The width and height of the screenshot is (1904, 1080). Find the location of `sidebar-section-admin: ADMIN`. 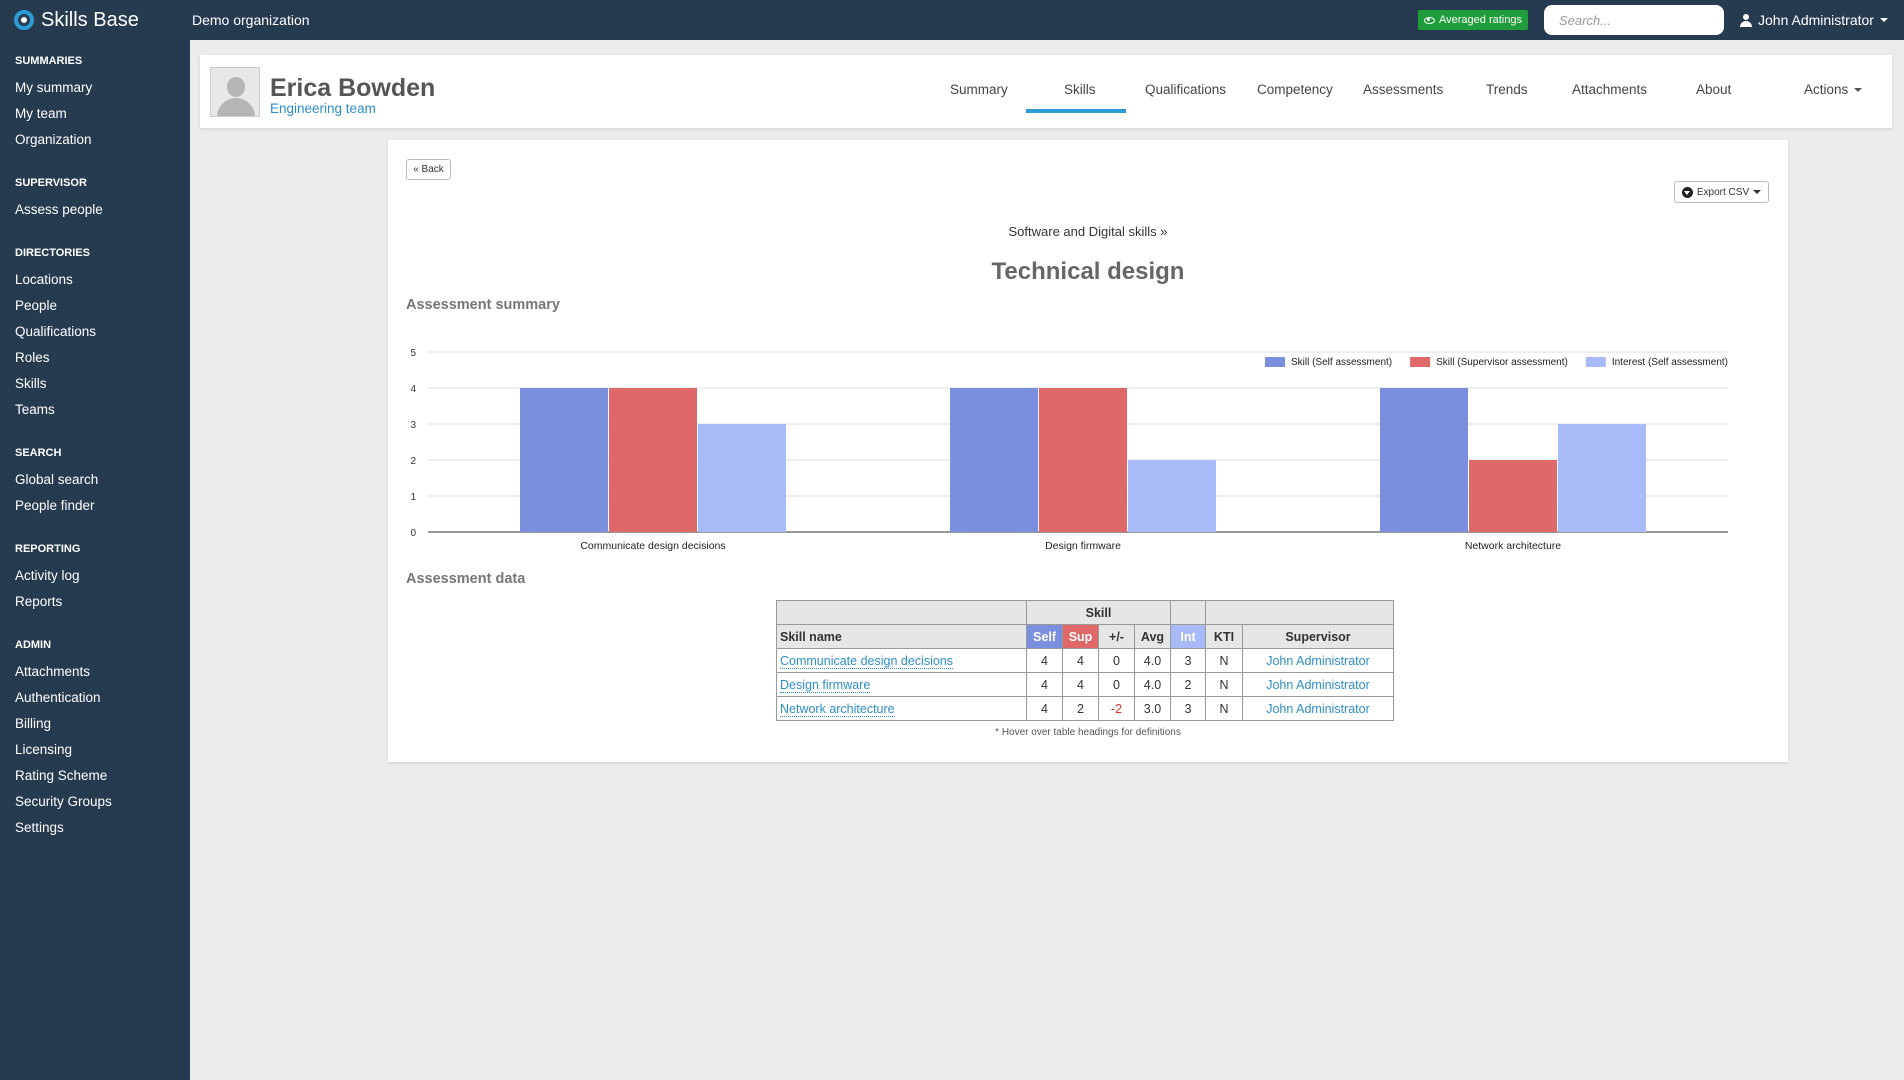

sidebar-section-admin: ADMIN is located at coordinates (33, 645).